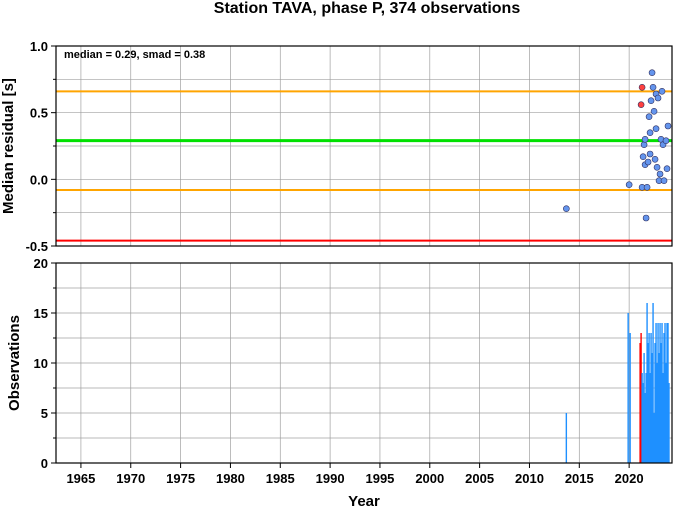 The width and height of the screenshot is (678, 511). Describe the element at coordinates (617, 145) in the screenshot. I see `residual-points` at that location.